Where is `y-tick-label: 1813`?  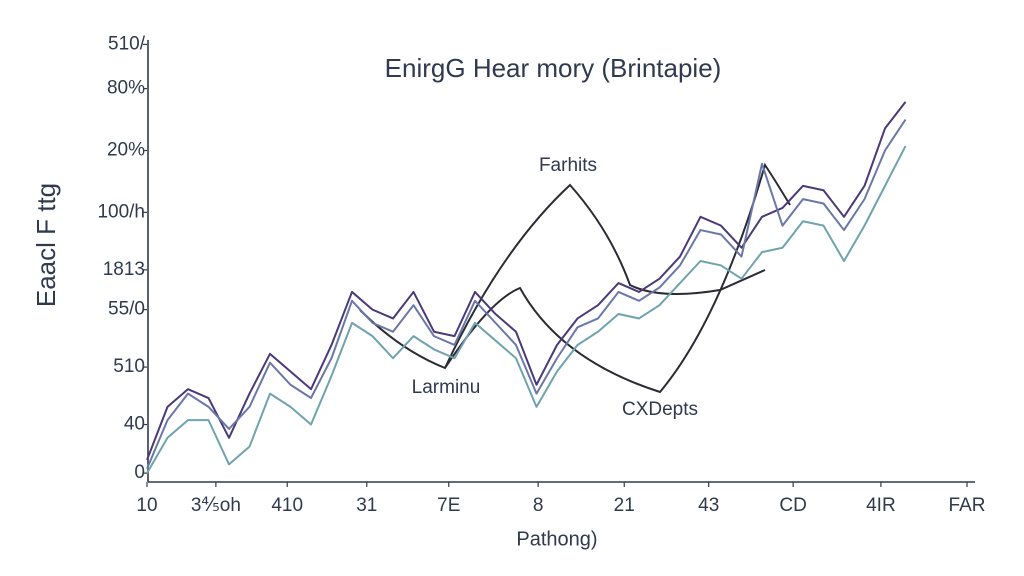 y-tick-label: 1813 is located at coordinates (124, 269).